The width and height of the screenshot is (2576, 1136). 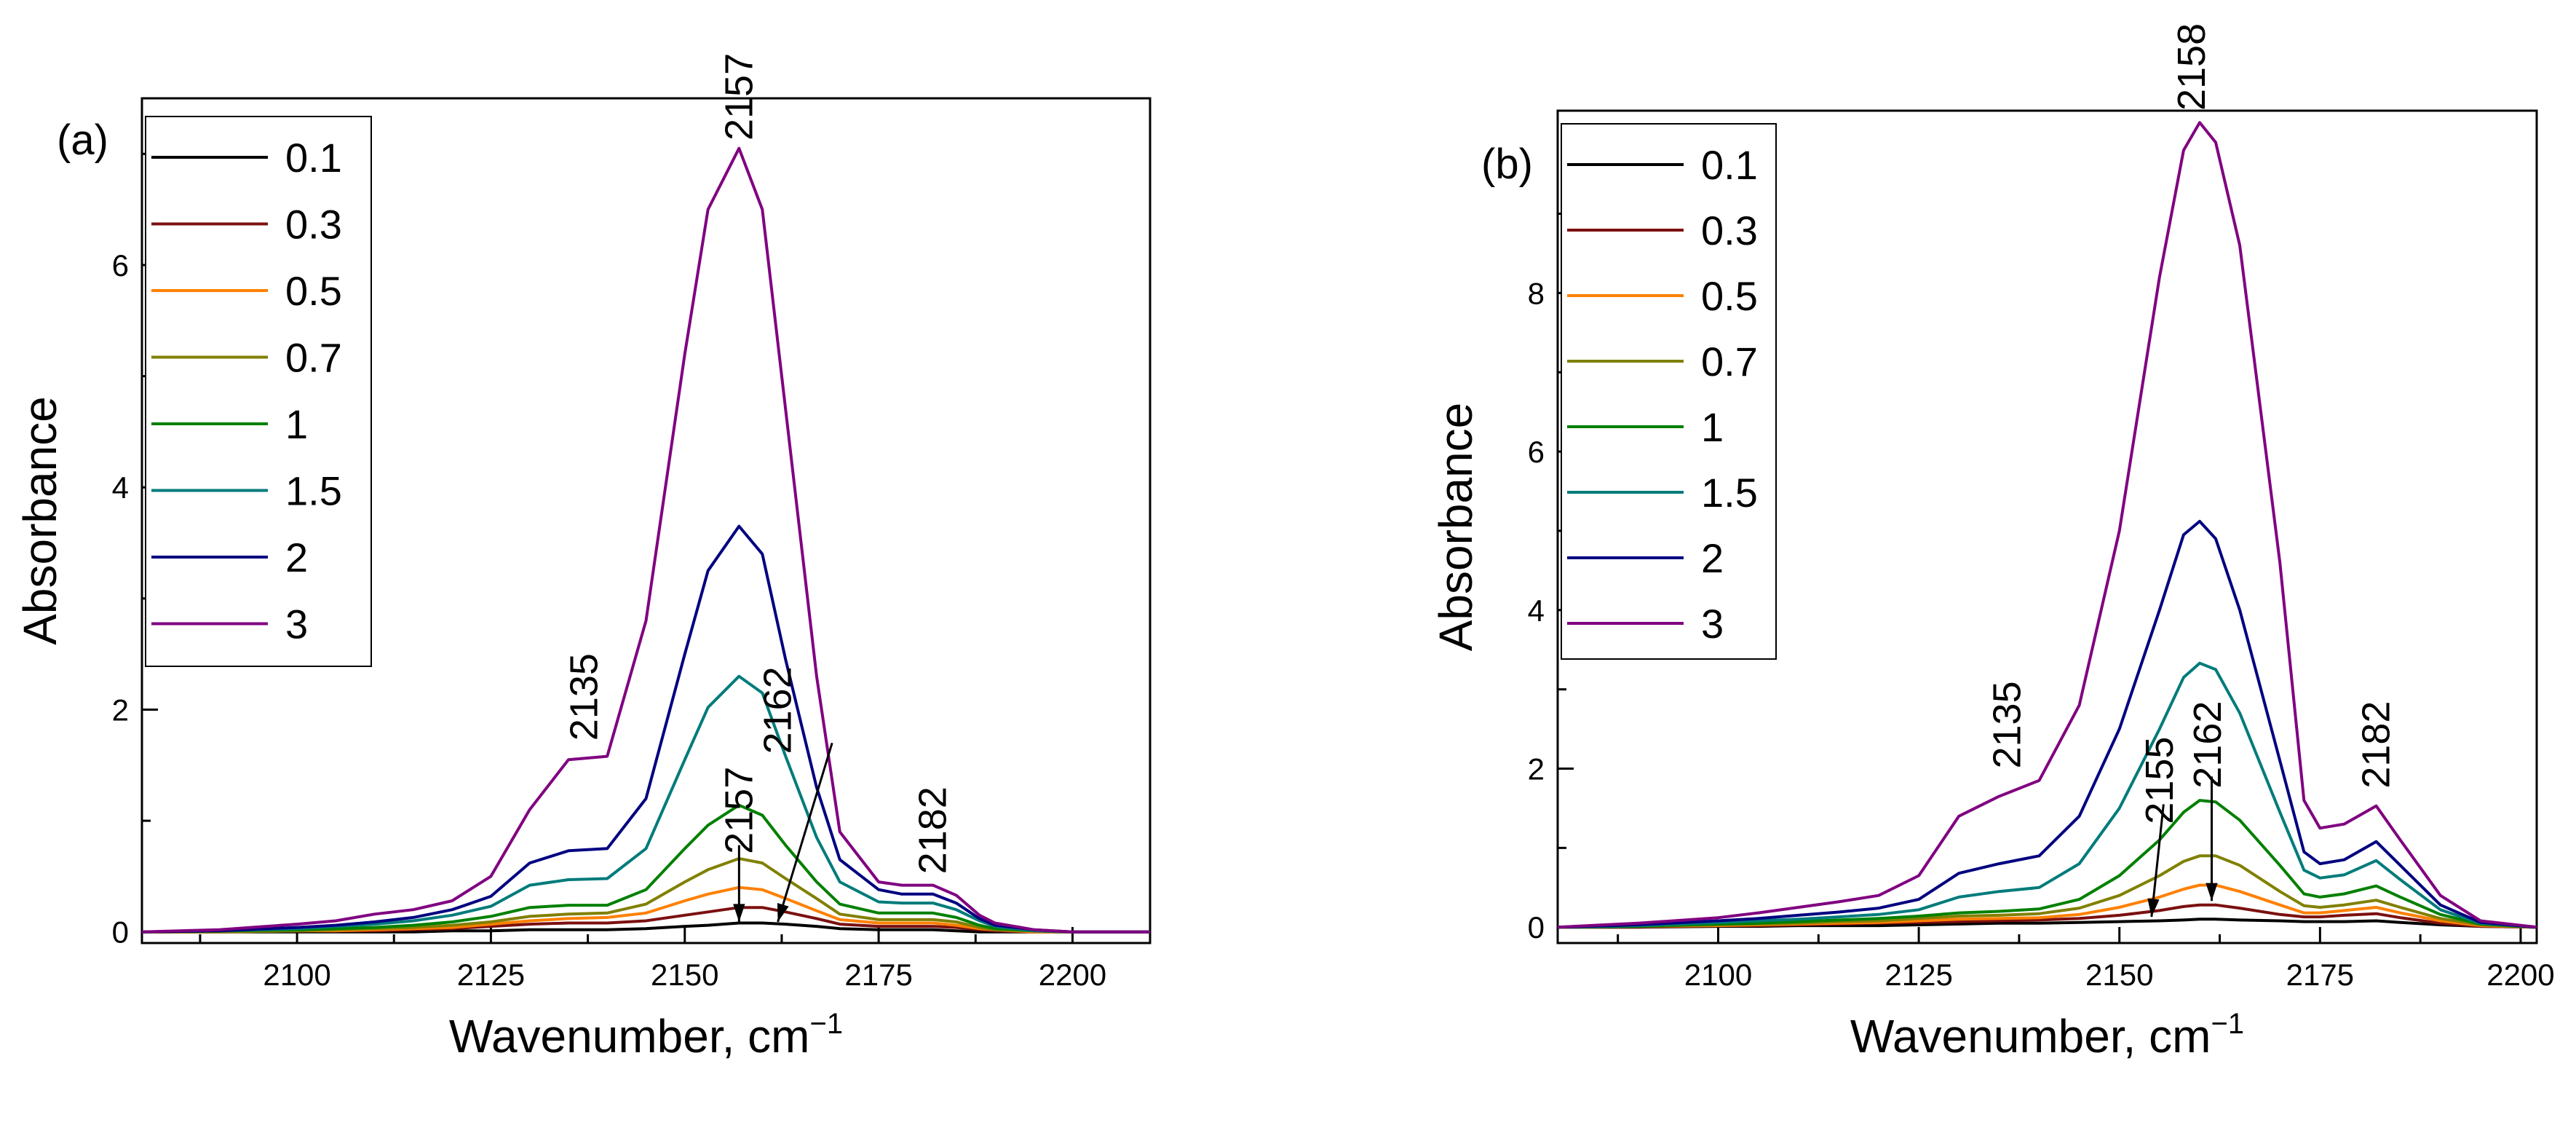 What do you see at coordinates (1507, 164) in the screenshot?
I see `panel-label: (b)` at bounding box center [1507, 164].